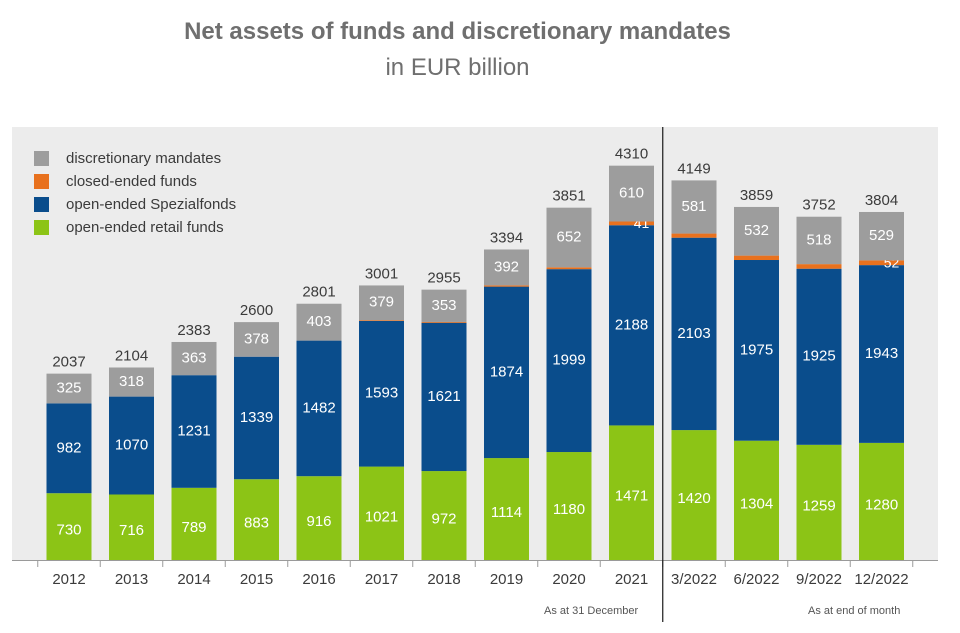 The height and width of the screenshot is (633, 960). What do you see at coordinates (443, 278) in the screenshot?
I see `data-label-total: 2955` at bounding box center [443, 278].